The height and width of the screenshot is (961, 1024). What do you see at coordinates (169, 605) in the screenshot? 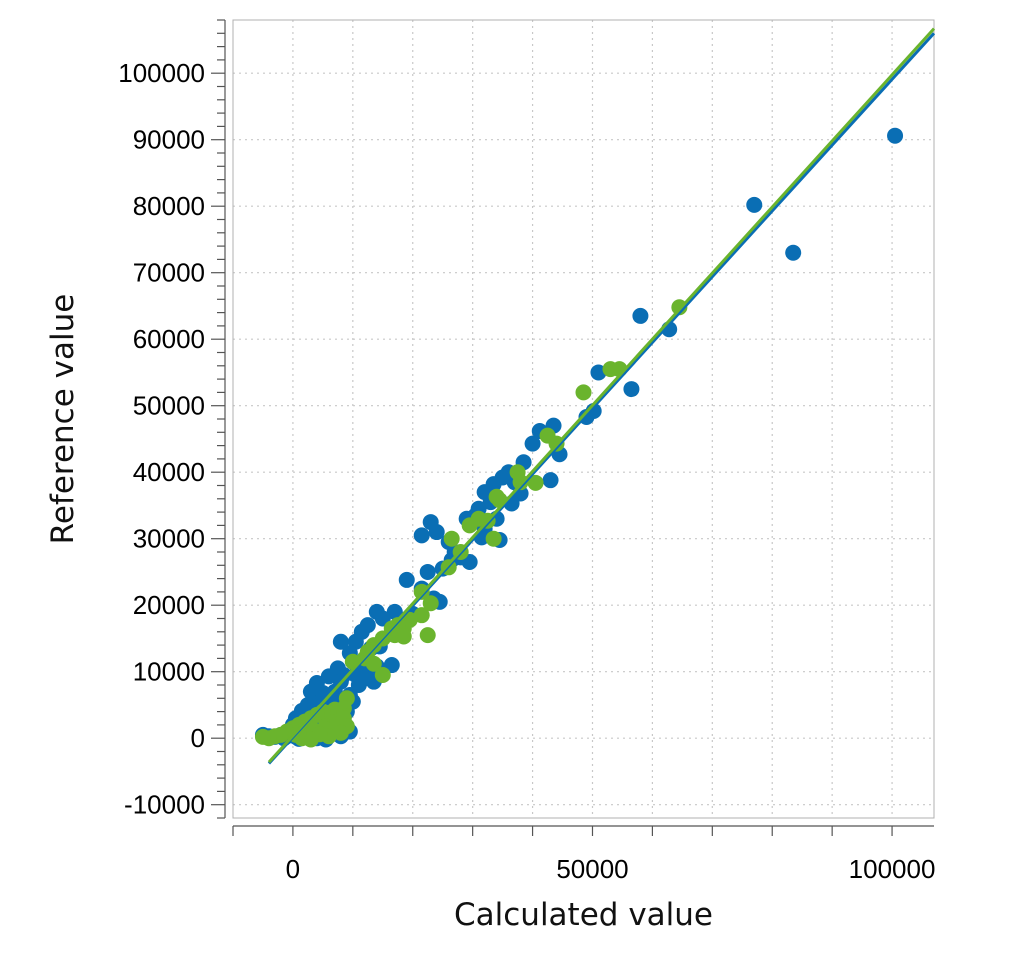
I see `y-tick-label: 20000` at bounding box center [169, 605].